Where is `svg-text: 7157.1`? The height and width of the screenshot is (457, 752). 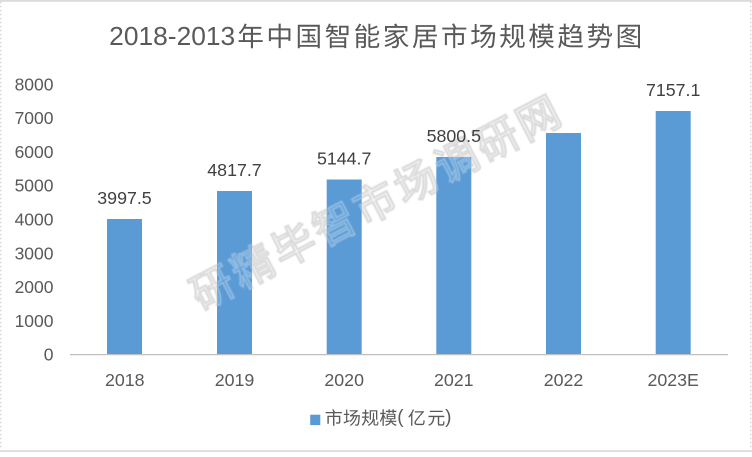 svg-text: 7157.1 is located at coordinates (673, 90).